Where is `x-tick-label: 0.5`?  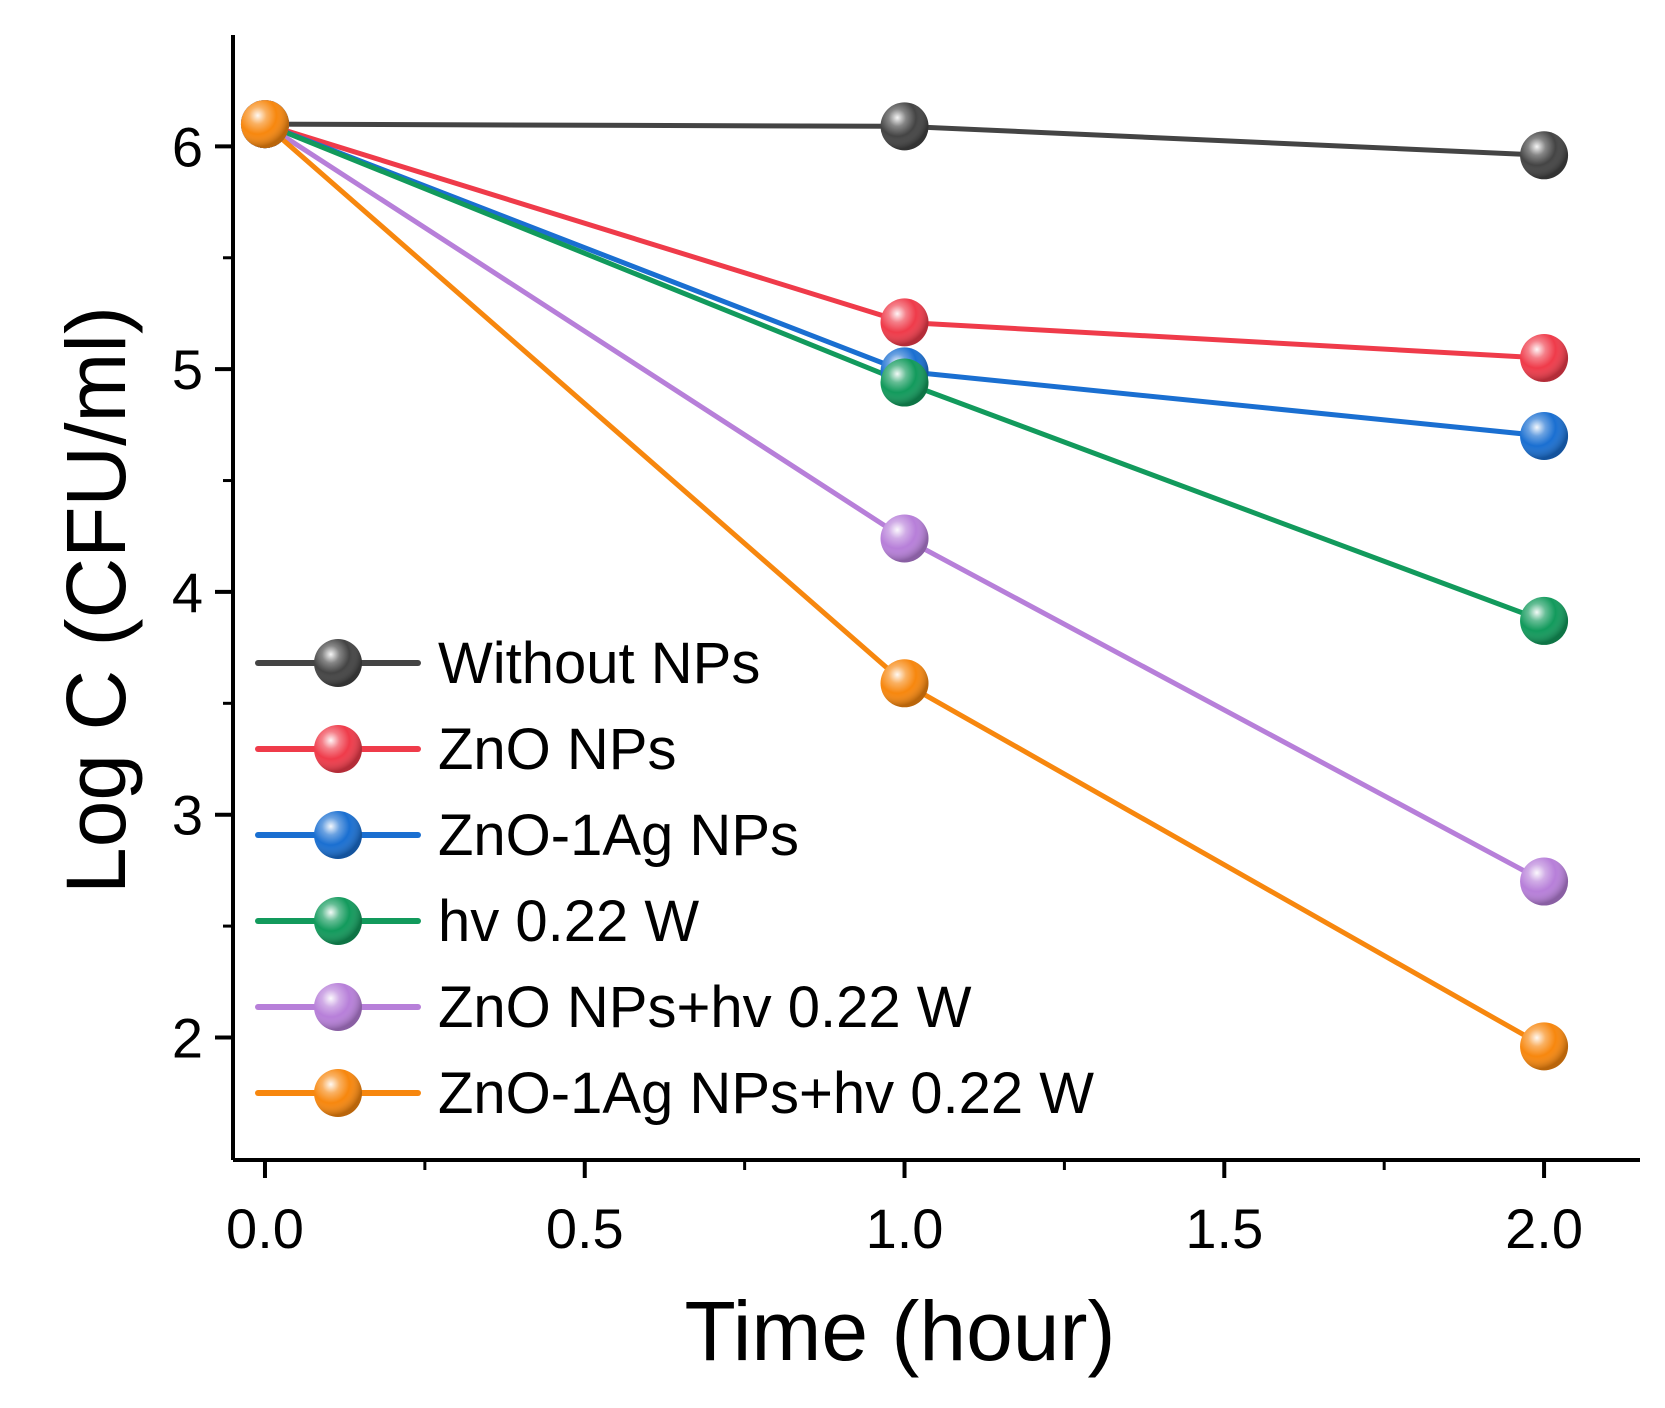 x-tick-label: 0.5 is located at coordinates (585, 1228).